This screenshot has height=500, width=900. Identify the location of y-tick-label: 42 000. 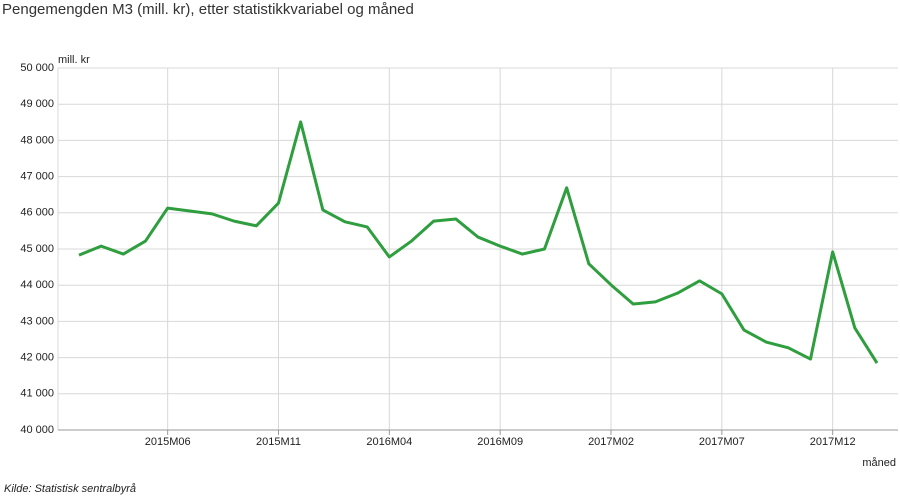
(37, 358).